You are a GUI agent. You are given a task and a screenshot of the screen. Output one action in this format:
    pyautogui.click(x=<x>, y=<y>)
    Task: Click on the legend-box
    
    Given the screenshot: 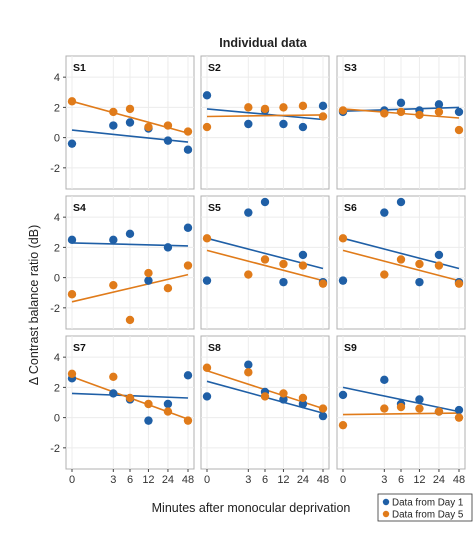 What is the action you would take?
    pyautogui.click(x=425, y=507)
    